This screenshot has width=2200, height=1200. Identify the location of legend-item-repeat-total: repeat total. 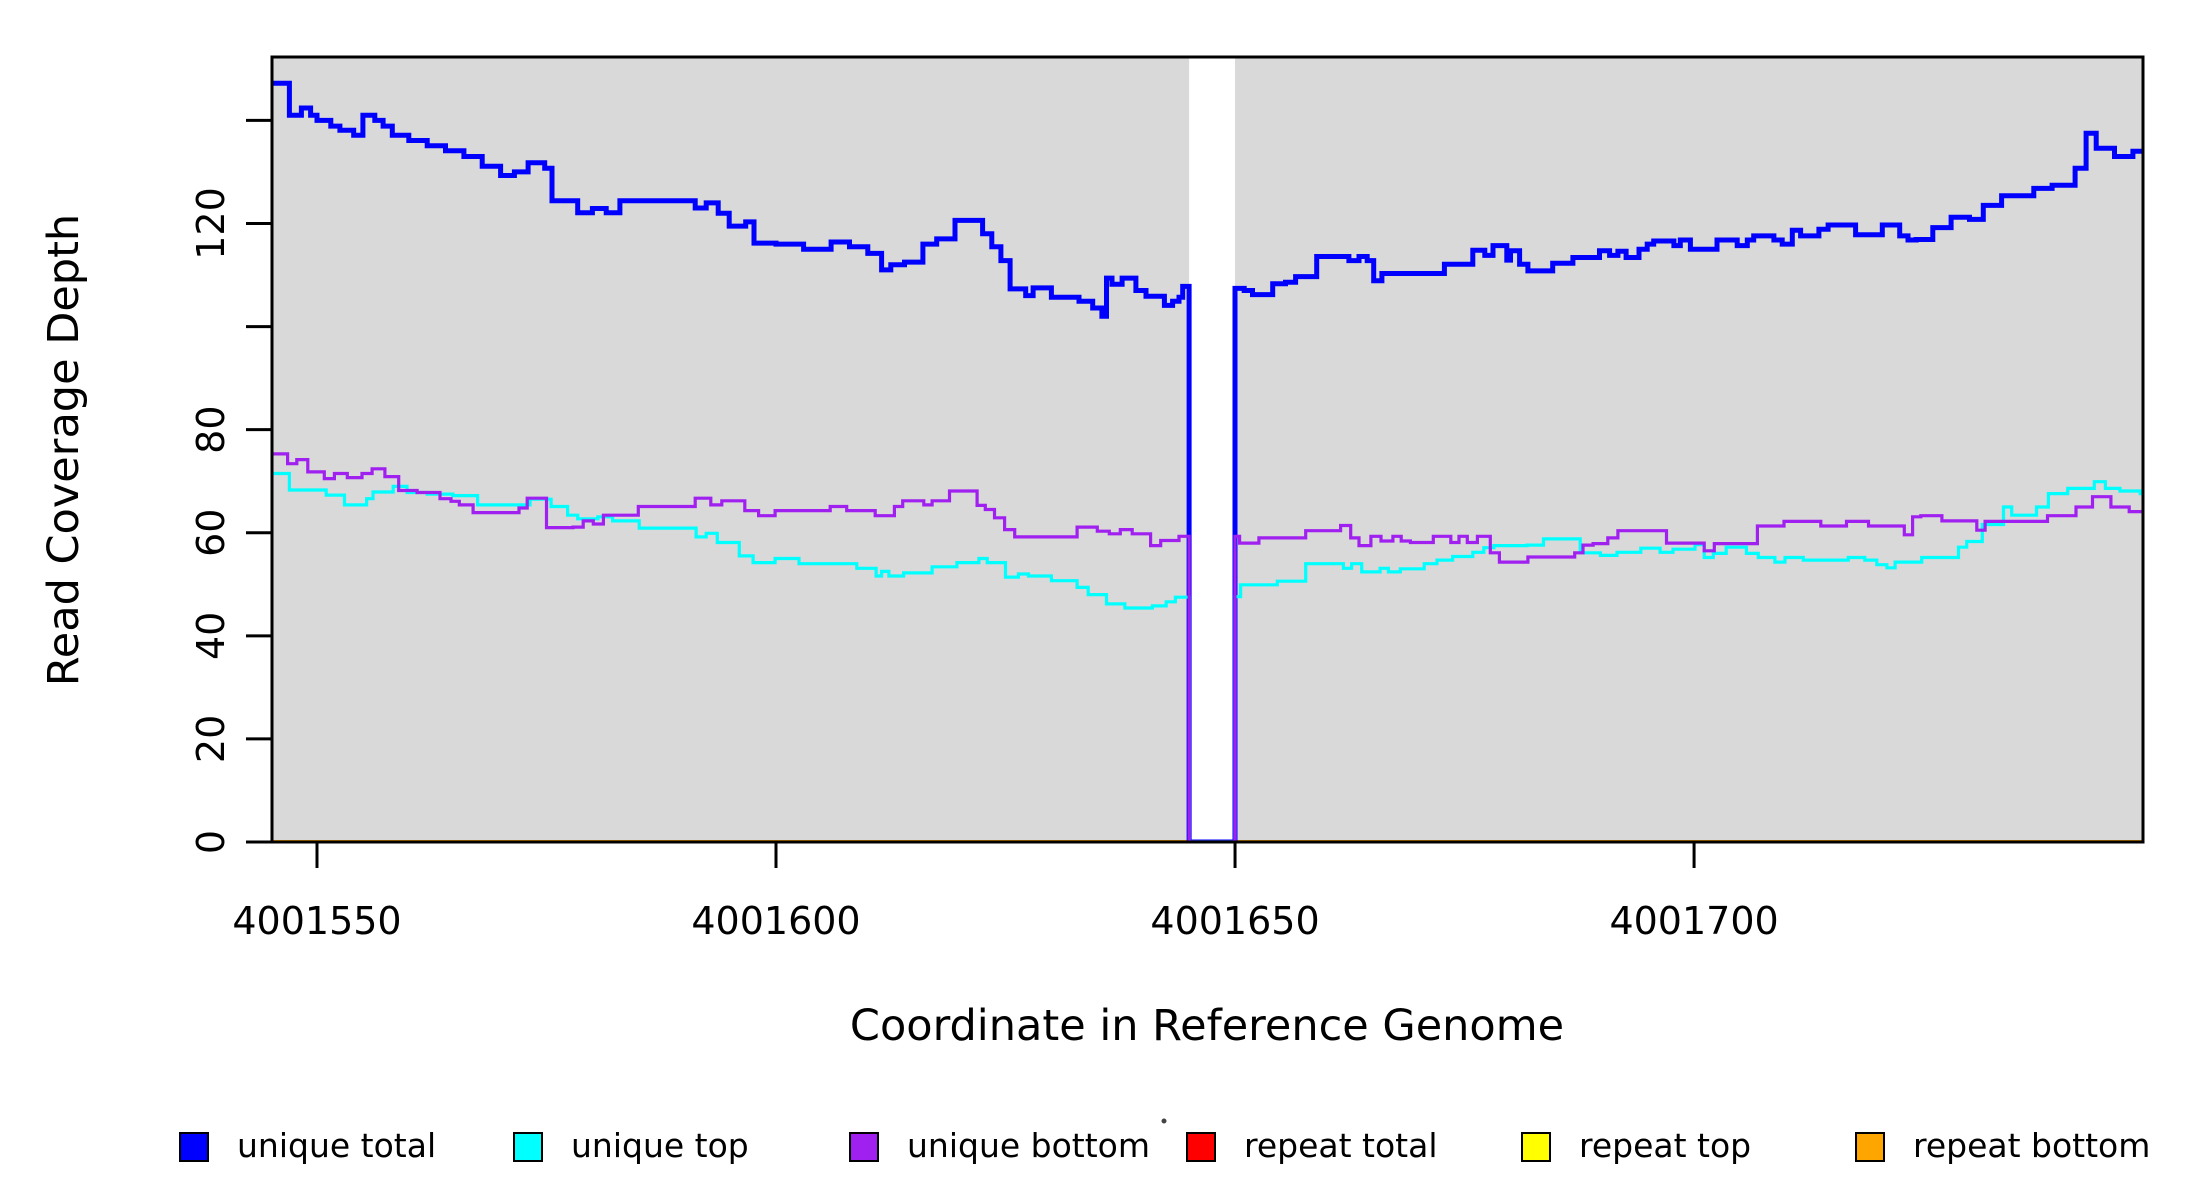
(1312, 1145).